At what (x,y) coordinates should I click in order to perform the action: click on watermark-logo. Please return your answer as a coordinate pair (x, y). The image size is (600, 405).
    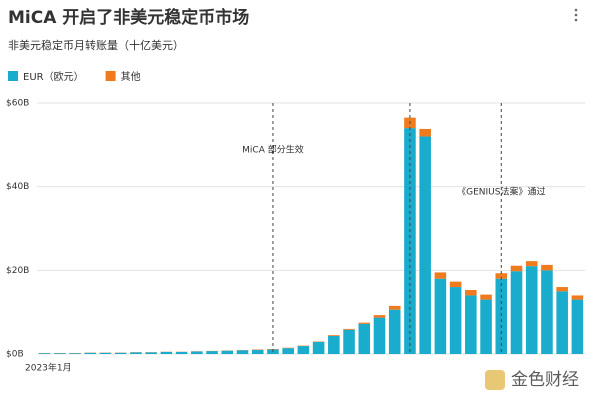
    Looking at the image, I should click on (495, 380).